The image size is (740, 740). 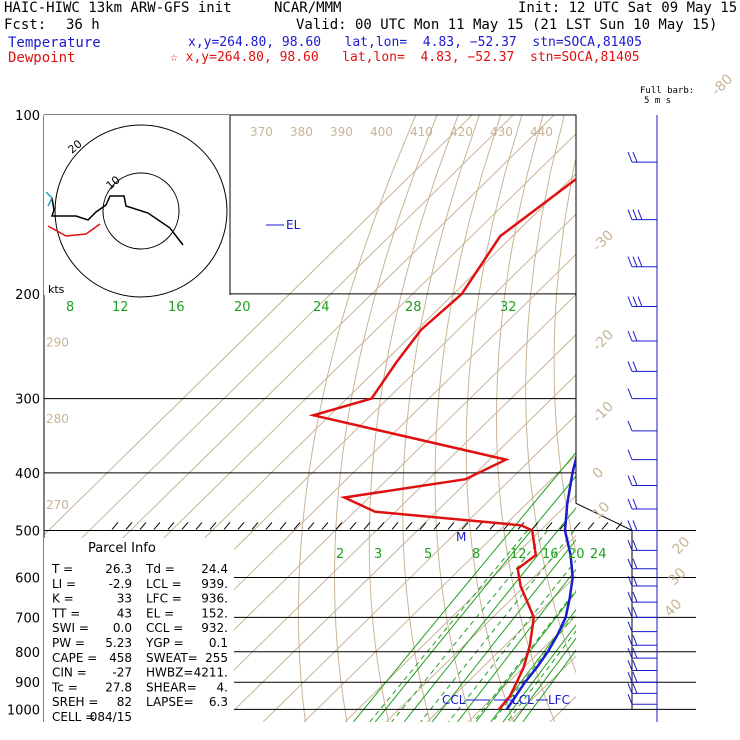 I want to click on parcel-key: Td =, so click(x=160, y=569).